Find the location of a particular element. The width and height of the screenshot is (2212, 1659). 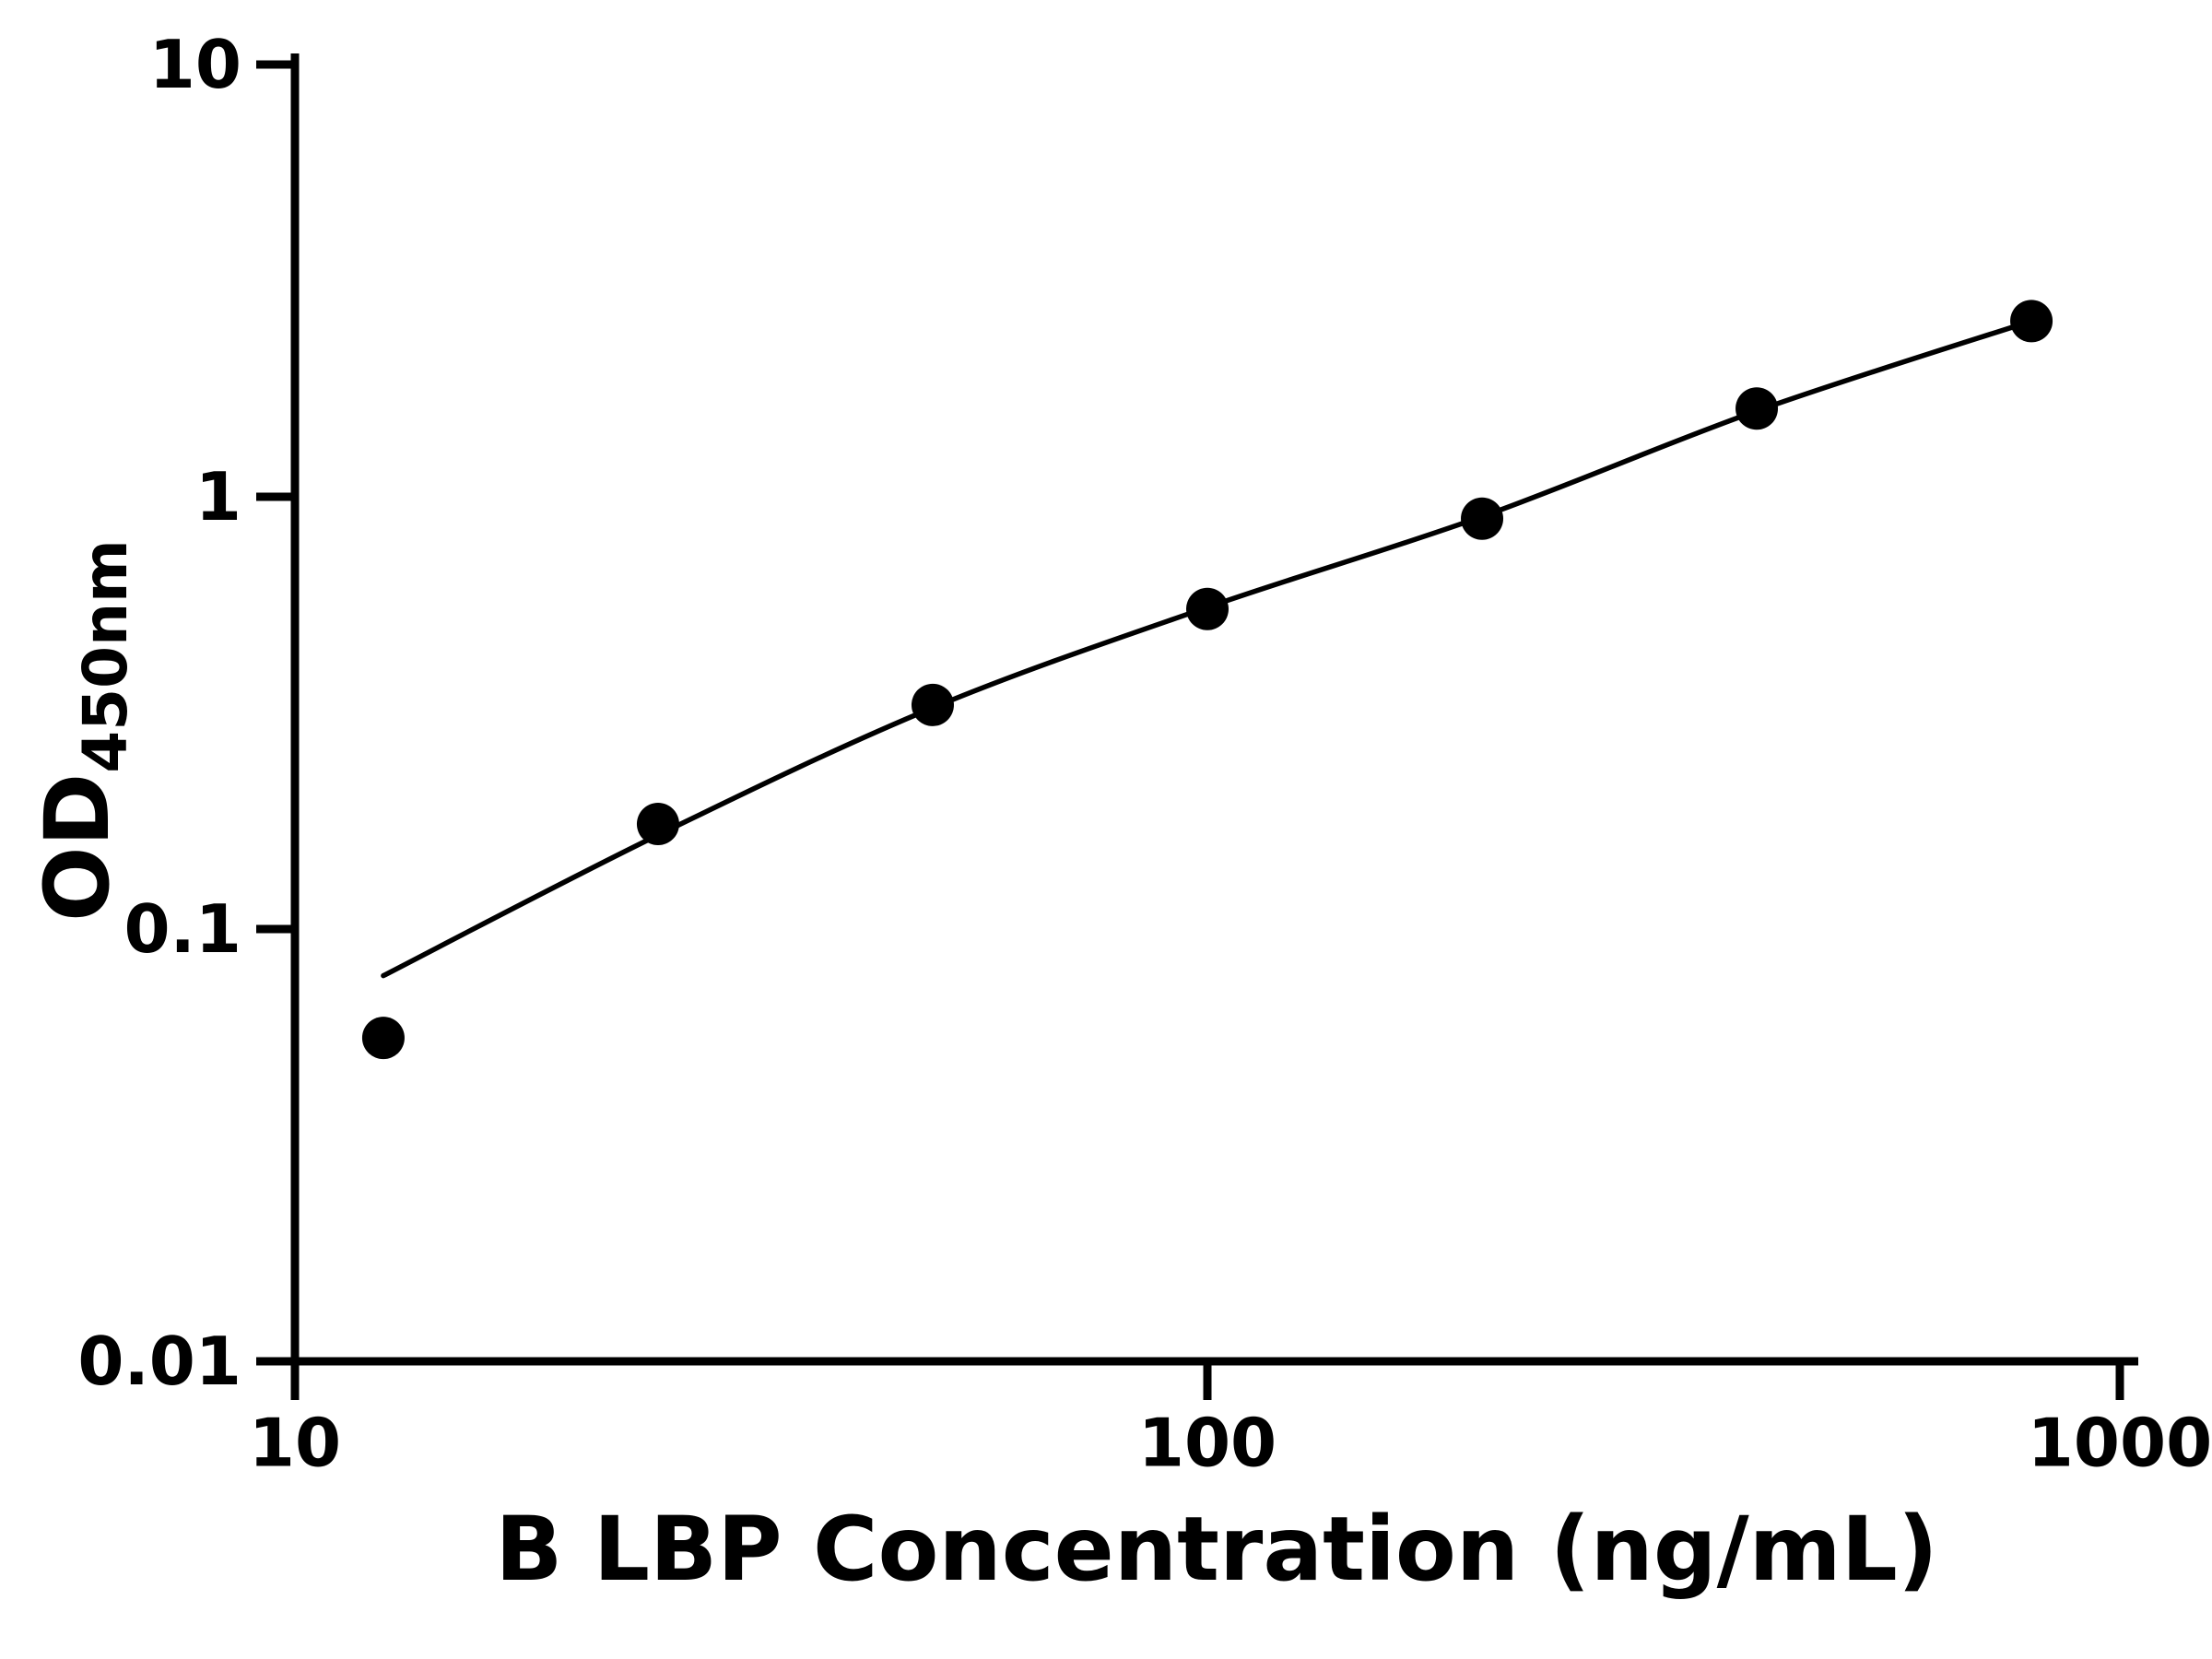

y-axis-title-subscript: 450nm is located at coordinates (106, 656).